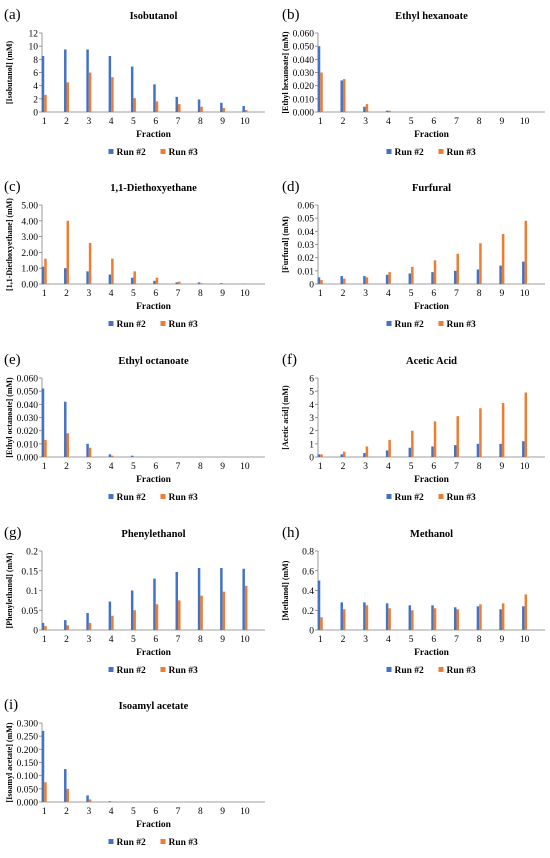  Describe the element at coordinates (28, 725) in the screenshot. I see `y-tick-label: 0.300` at that location.